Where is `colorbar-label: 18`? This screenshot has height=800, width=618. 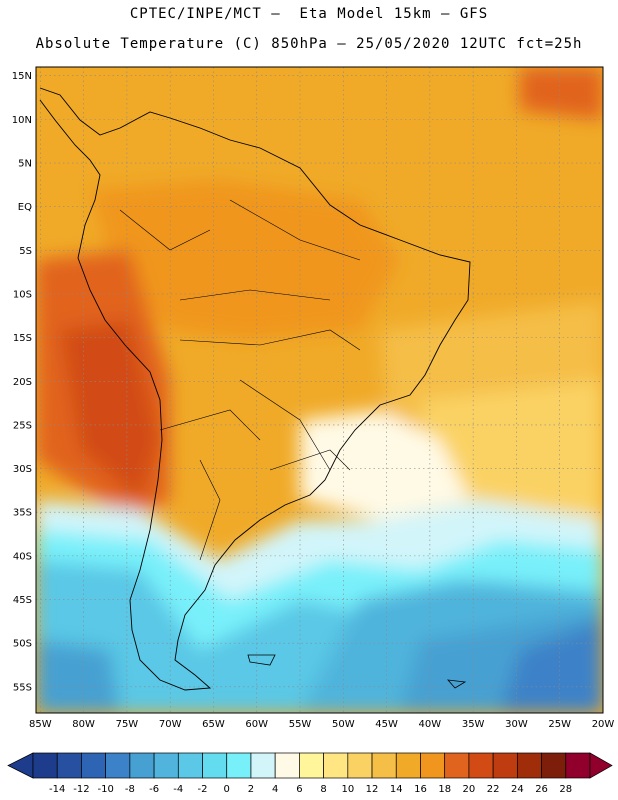 colorbar-label: 18 is located at coordinates (444, 789).